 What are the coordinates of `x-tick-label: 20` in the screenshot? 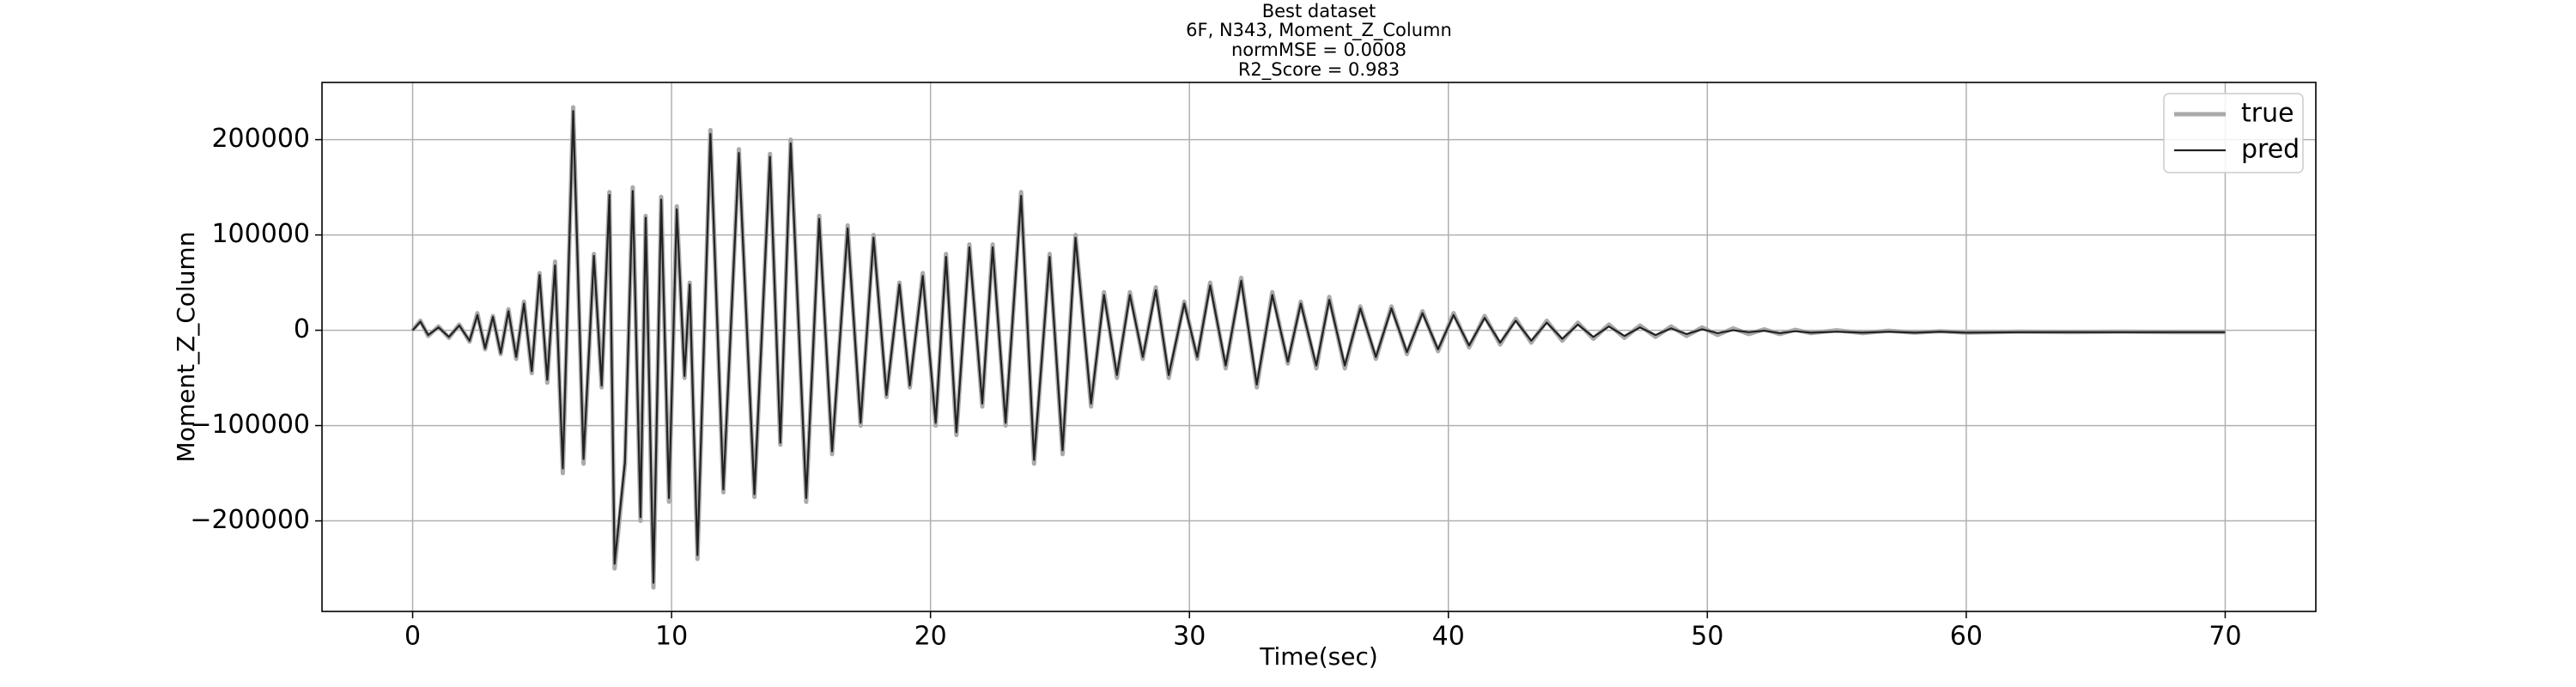 It's located at (930, 637).